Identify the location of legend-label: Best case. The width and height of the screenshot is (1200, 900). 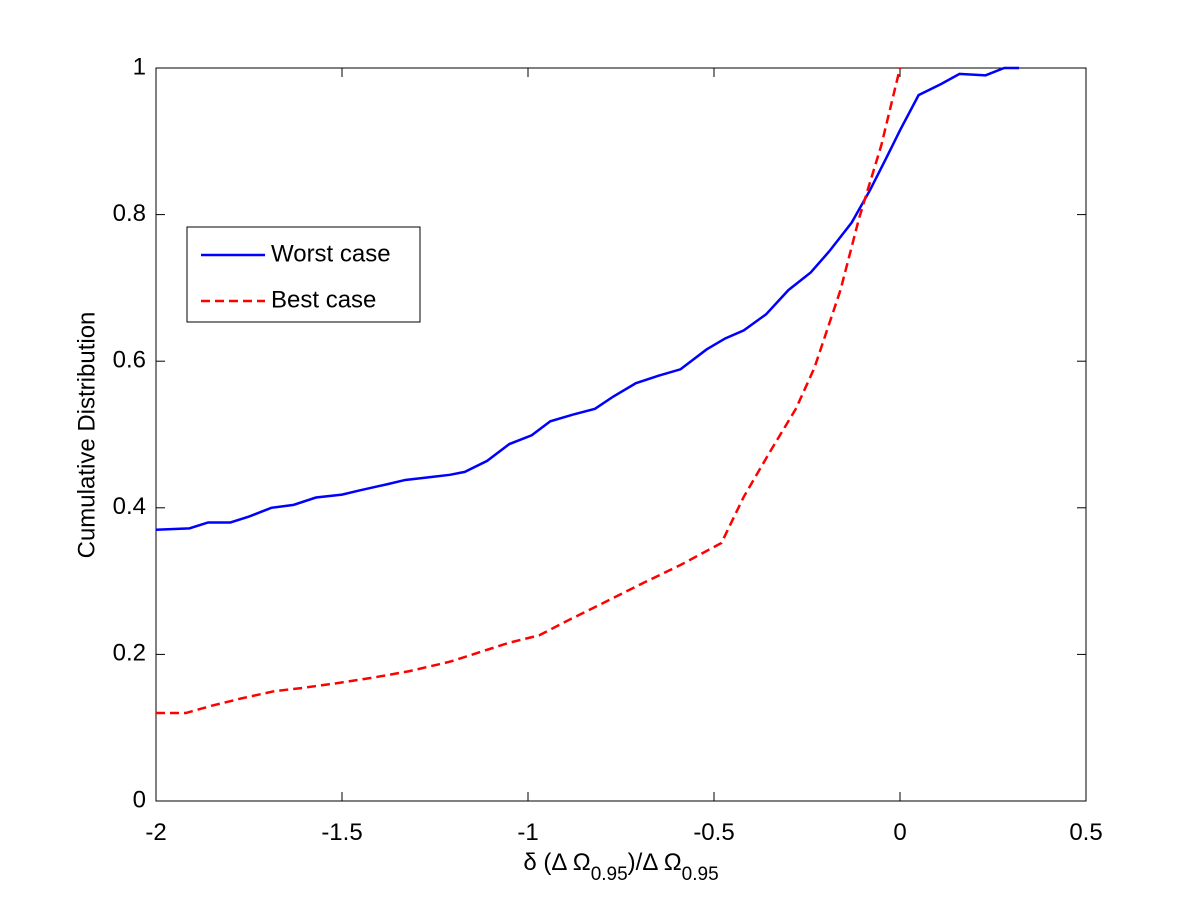
(323, 299).